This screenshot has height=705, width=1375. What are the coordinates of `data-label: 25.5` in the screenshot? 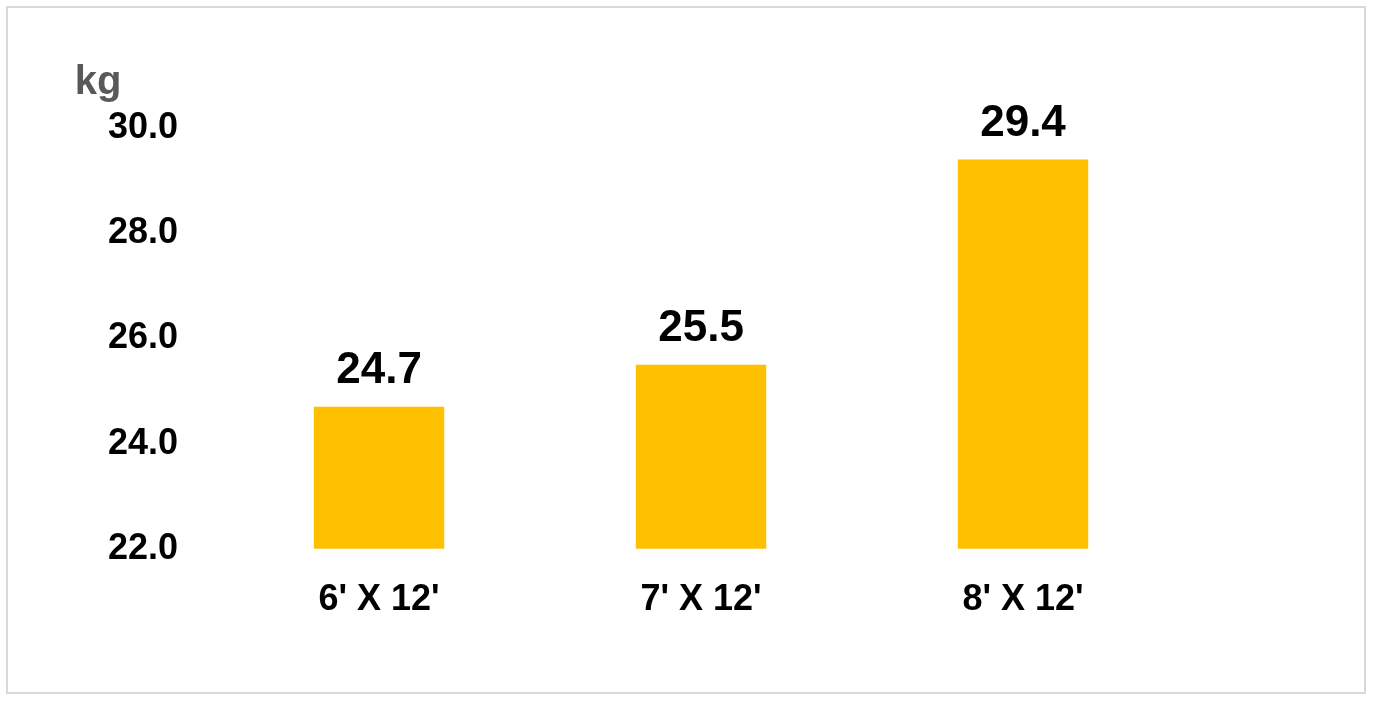 It's located at (701, 325).